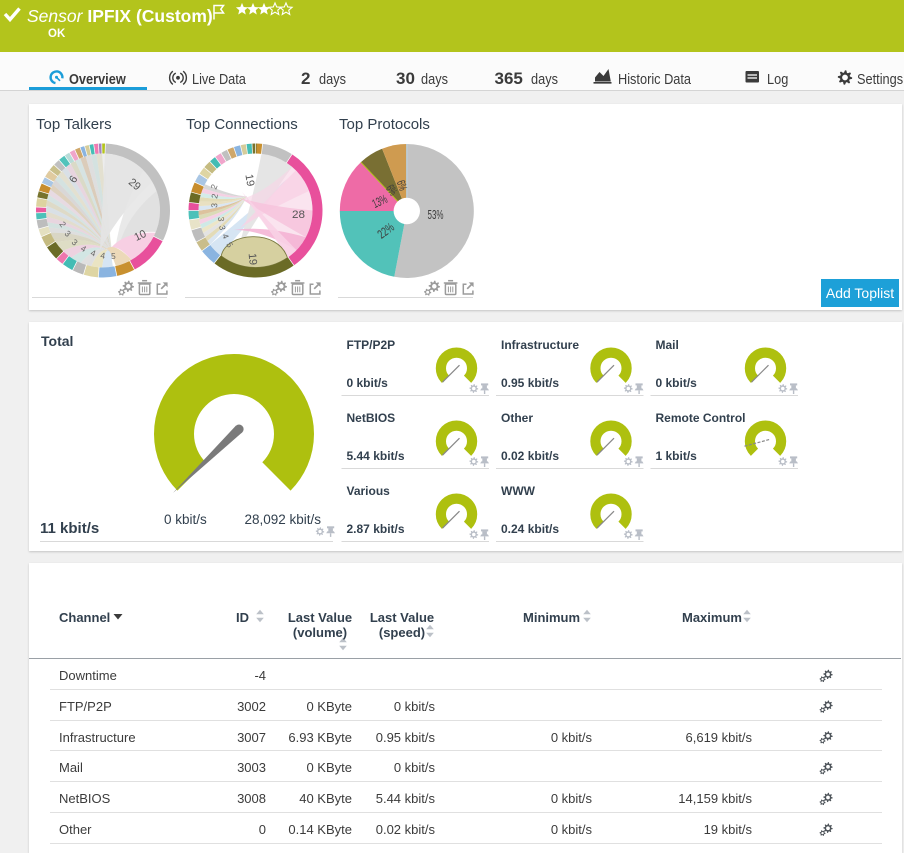 The width and height of the screenshot is (904, 853). Describe the element at coordinates (113, 256) in the screenshot. I see `svg-text: 5` at that location.